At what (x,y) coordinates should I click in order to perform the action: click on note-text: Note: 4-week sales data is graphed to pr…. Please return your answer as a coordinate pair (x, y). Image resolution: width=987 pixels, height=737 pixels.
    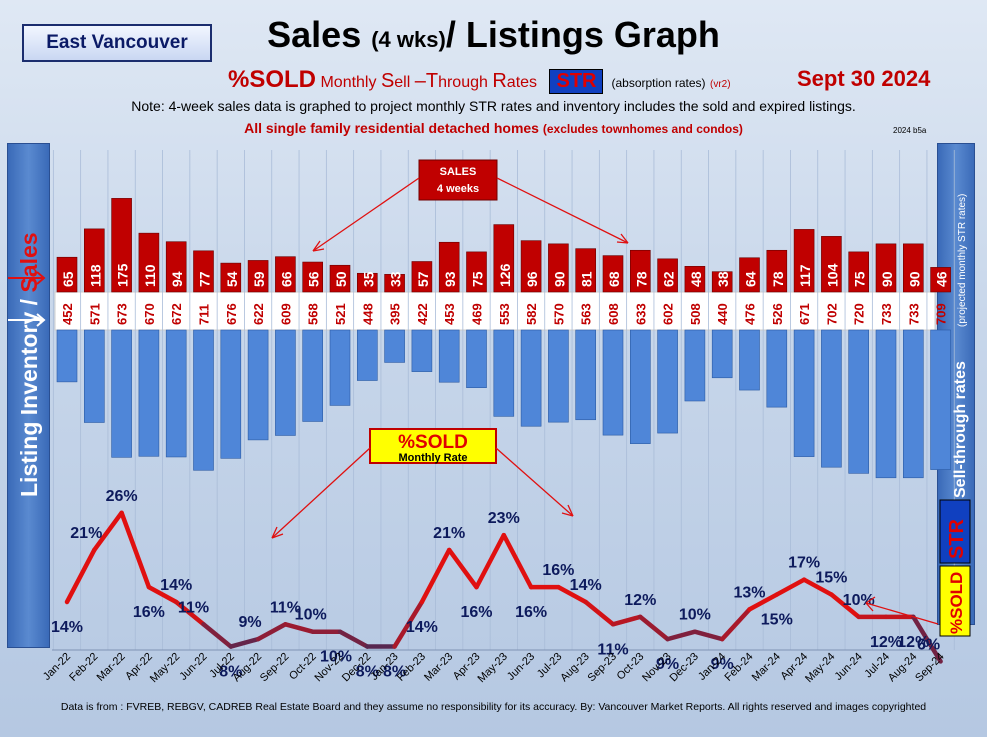
    Looking at the image, I should click on (493, 106).